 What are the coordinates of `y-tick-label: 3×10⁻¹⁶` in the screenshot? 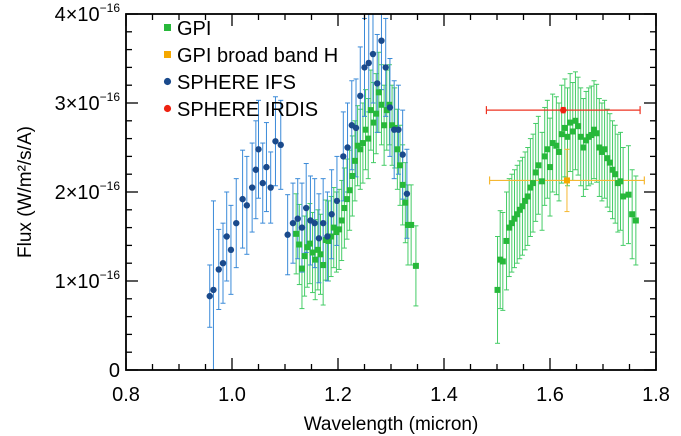 It's located at (88, 102).